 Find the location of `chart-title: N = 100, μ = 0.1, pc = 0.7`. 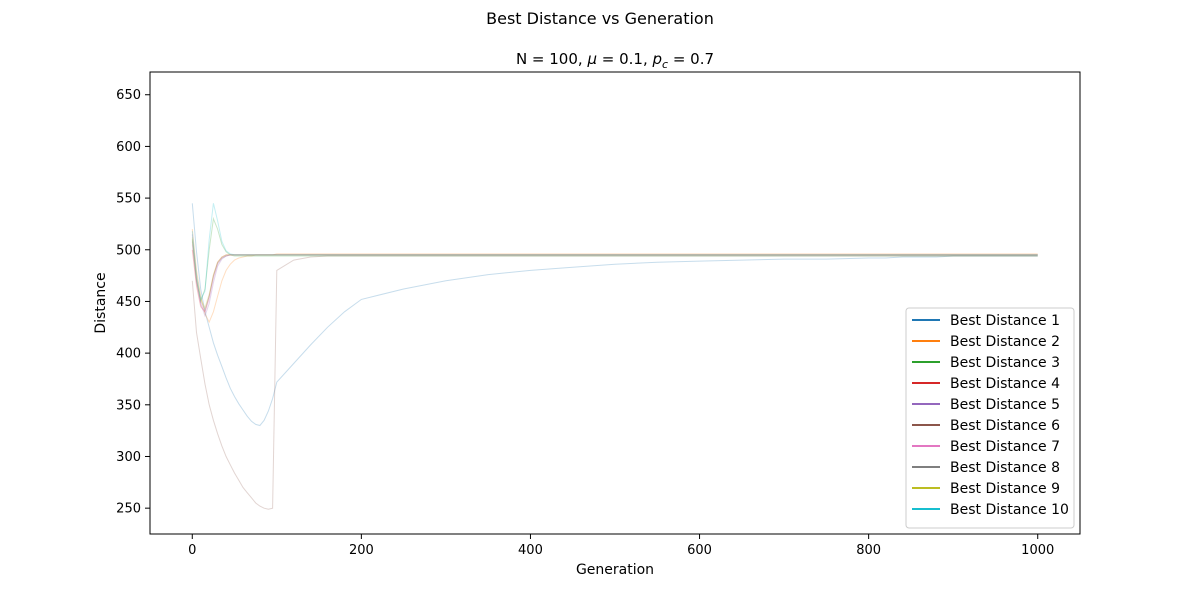

chart-title: N = 100, μ = 0.1, pc = 0.7 is located at coordinates (615, 60).